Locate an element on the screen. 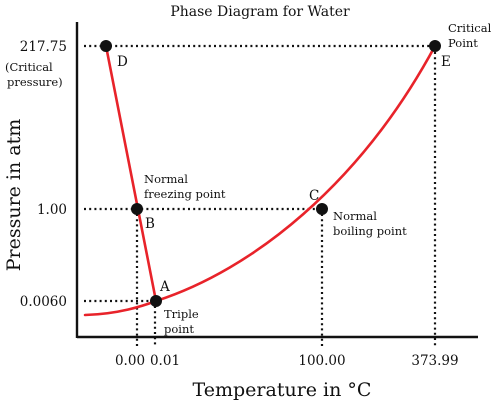 This screenshot has width=493, height=404. point-d-letter: D is located at coordinates (122, 62).